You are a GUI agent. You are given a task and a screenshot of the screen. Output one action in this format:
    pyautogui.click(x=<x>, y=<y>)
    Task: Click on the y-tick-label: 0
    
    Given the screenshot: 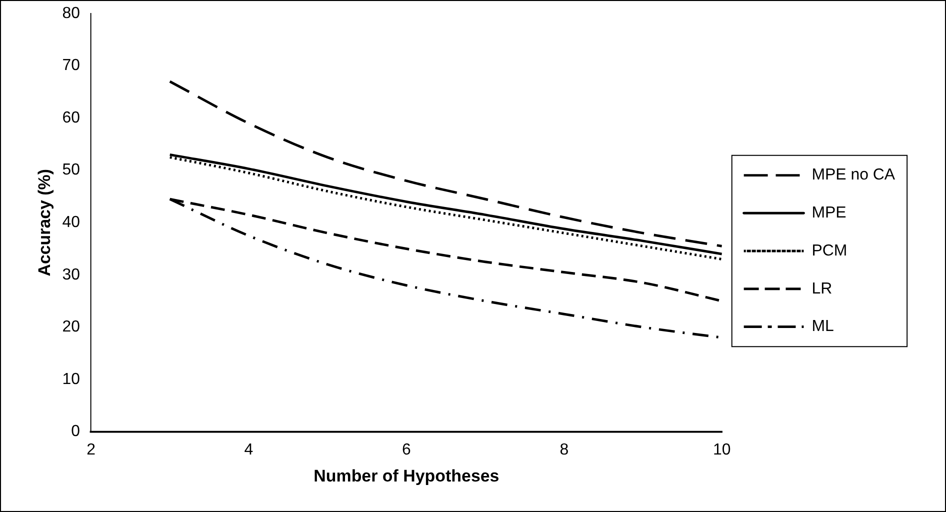 What is the action you would take?
    pyautogui.click(x=75, y=431)
    